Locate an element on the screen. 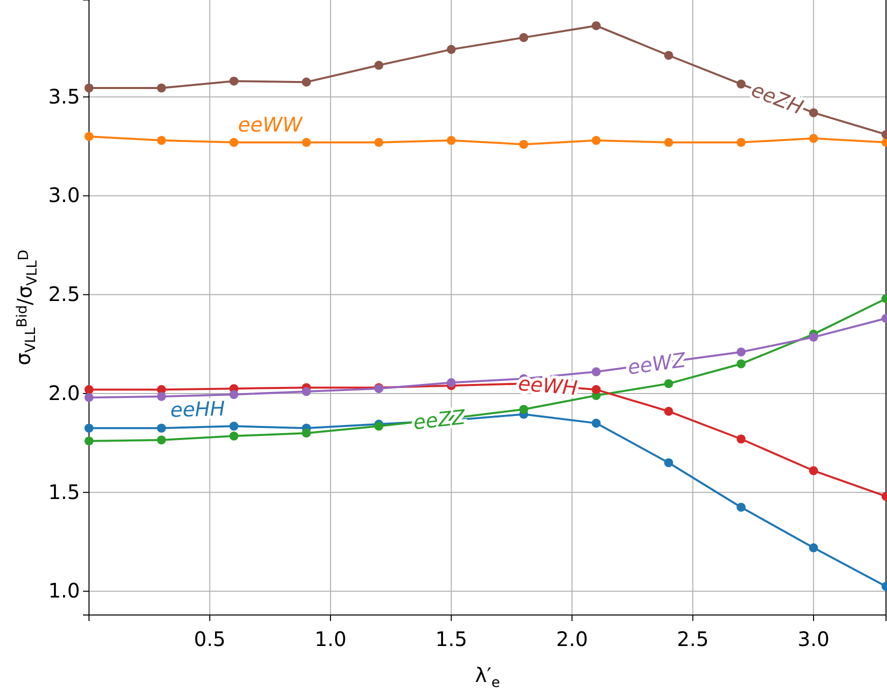 The image size is (887, 689). x-tick-label: 3.0 is located at coordinates (814, 639).